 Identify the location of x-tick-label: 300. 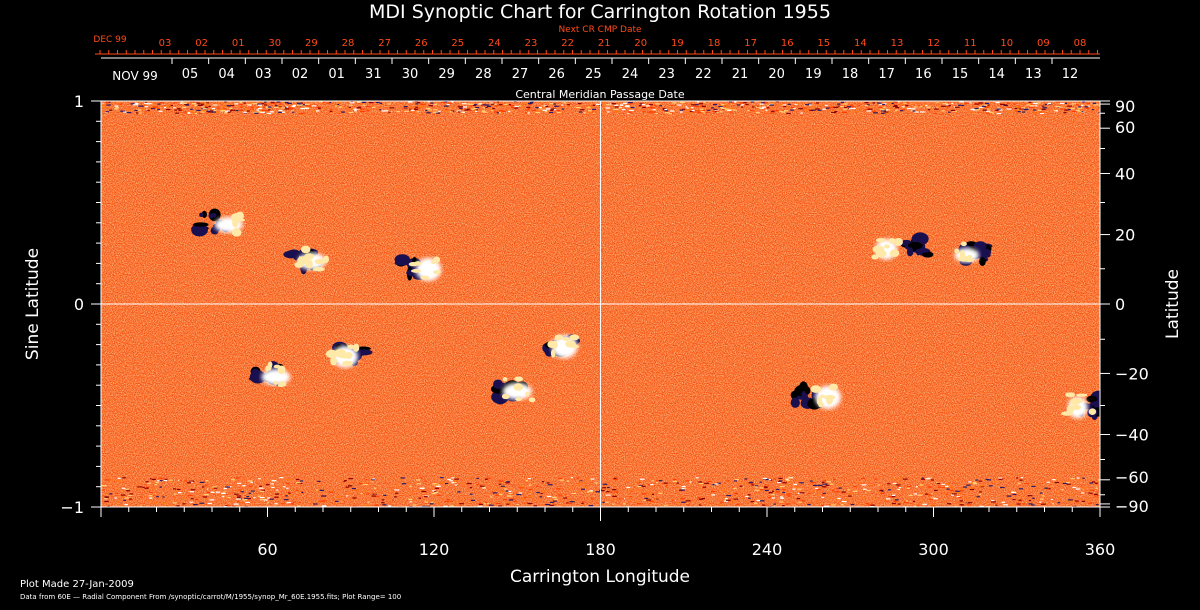
(933, 549).